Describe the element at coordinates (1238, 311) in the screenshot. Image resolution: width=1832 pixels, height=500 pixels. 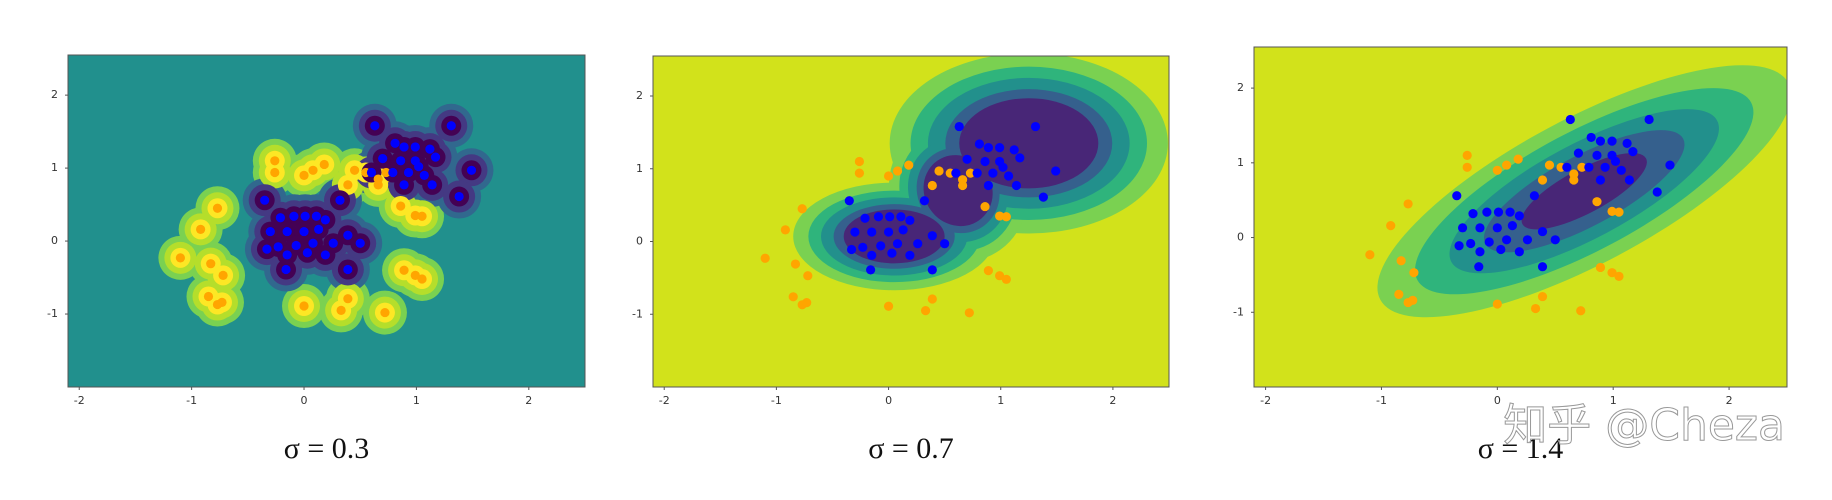
I see `y-tick-label: -1` at that location.